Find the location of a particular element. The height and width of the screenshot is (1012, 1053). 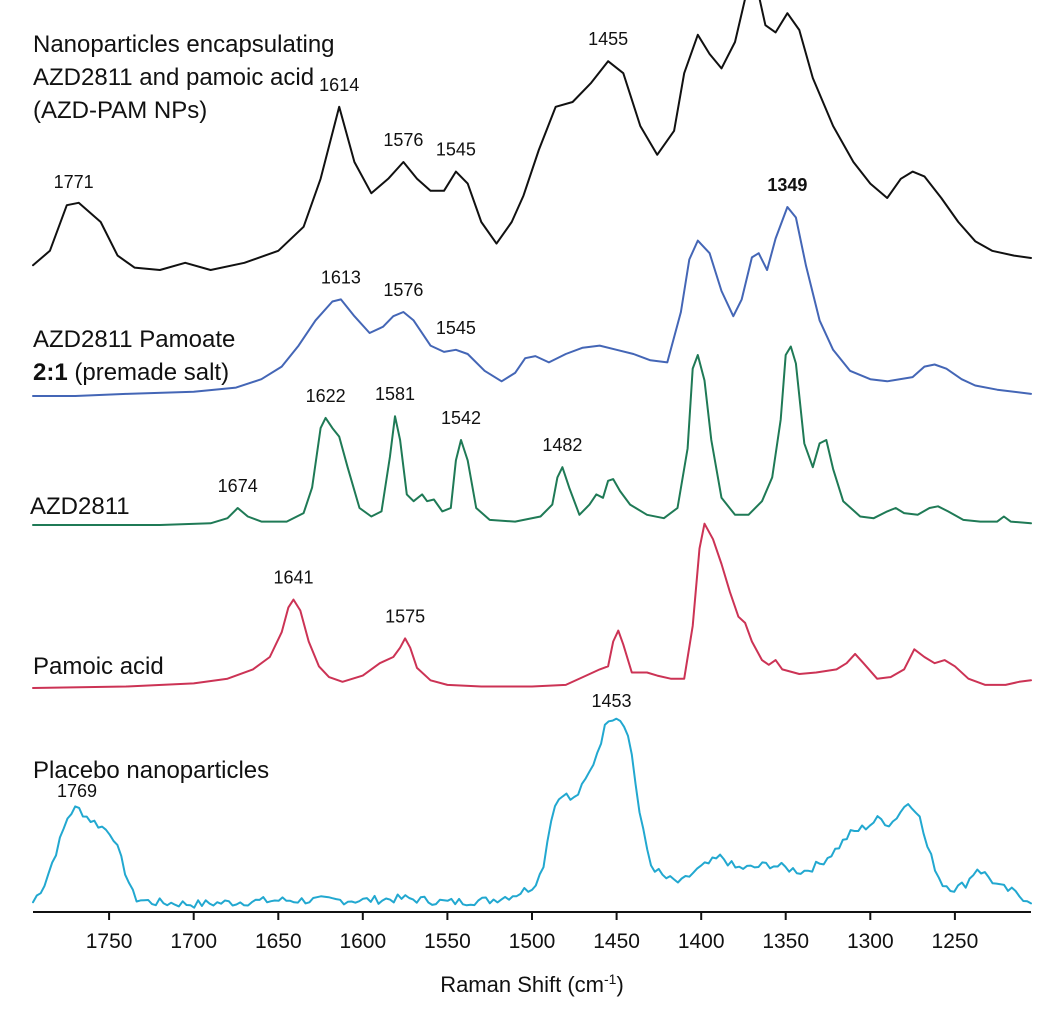

x-tick-label-3: 1650 is located at coordinates (278, 941).